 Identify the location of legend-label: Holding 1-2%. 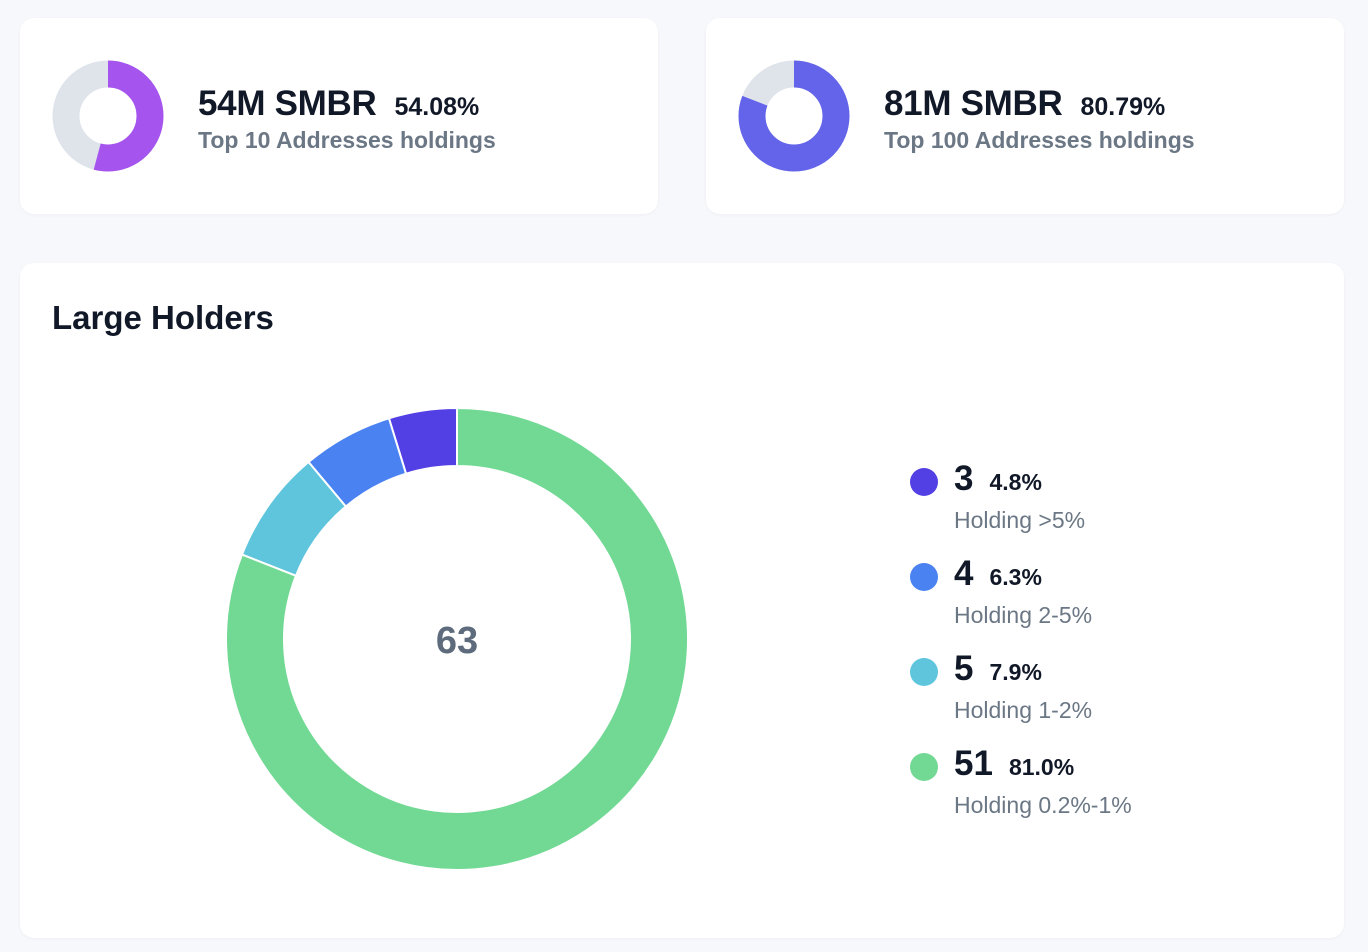
(1023, 710).